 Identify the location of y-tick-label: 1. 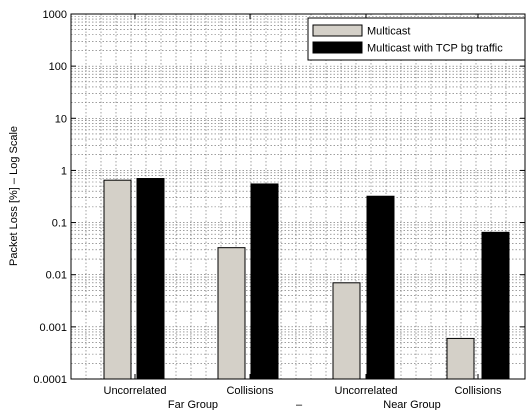
(64, 171).